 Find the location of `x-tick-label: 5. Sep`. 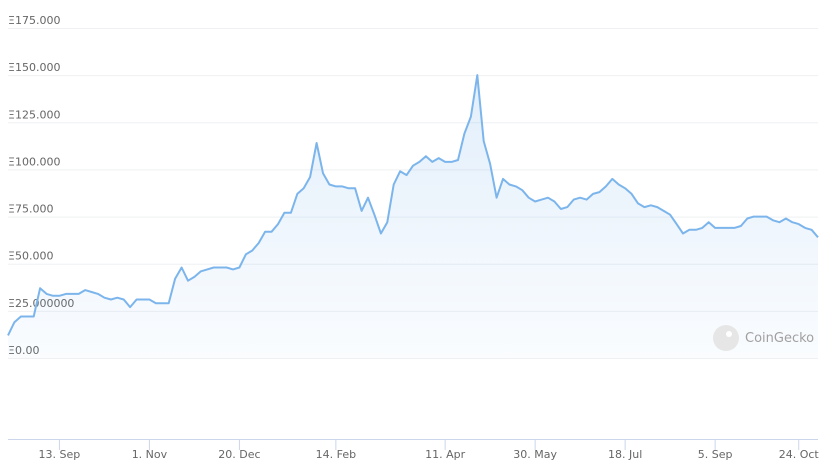

x-tick-label: 5. Sep is located at coordinates (715, 454).